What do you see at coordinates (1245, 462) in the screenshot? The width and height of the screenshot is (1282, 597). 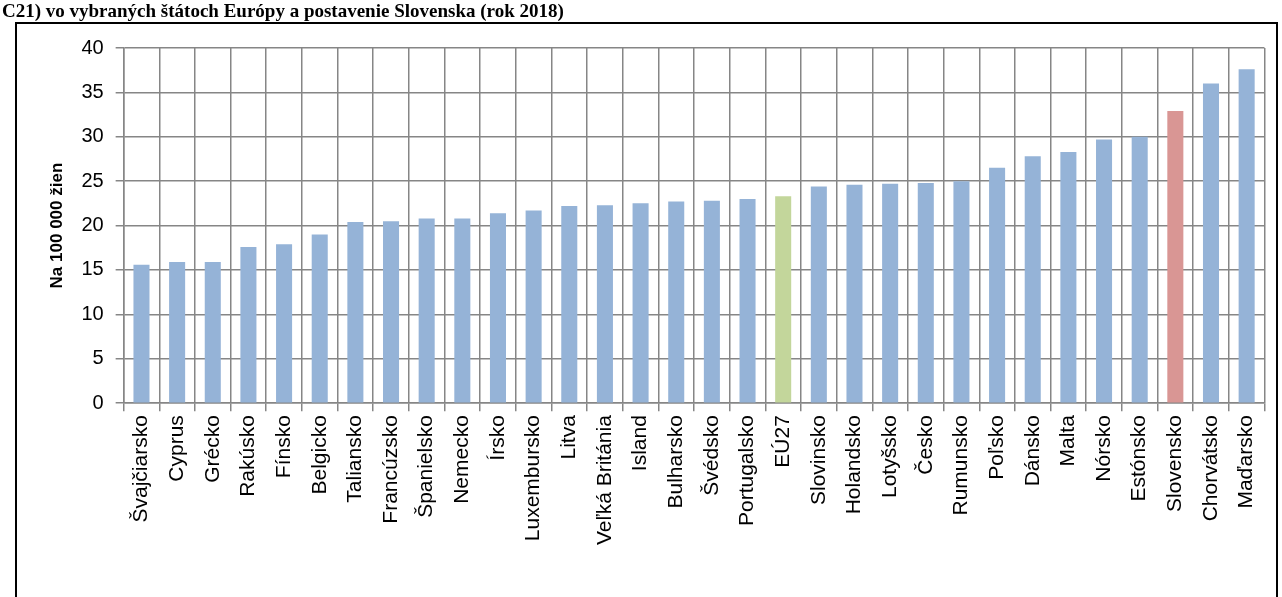 I see `x-tick-label: Maďarsko` at bounding box center [1245, 462].